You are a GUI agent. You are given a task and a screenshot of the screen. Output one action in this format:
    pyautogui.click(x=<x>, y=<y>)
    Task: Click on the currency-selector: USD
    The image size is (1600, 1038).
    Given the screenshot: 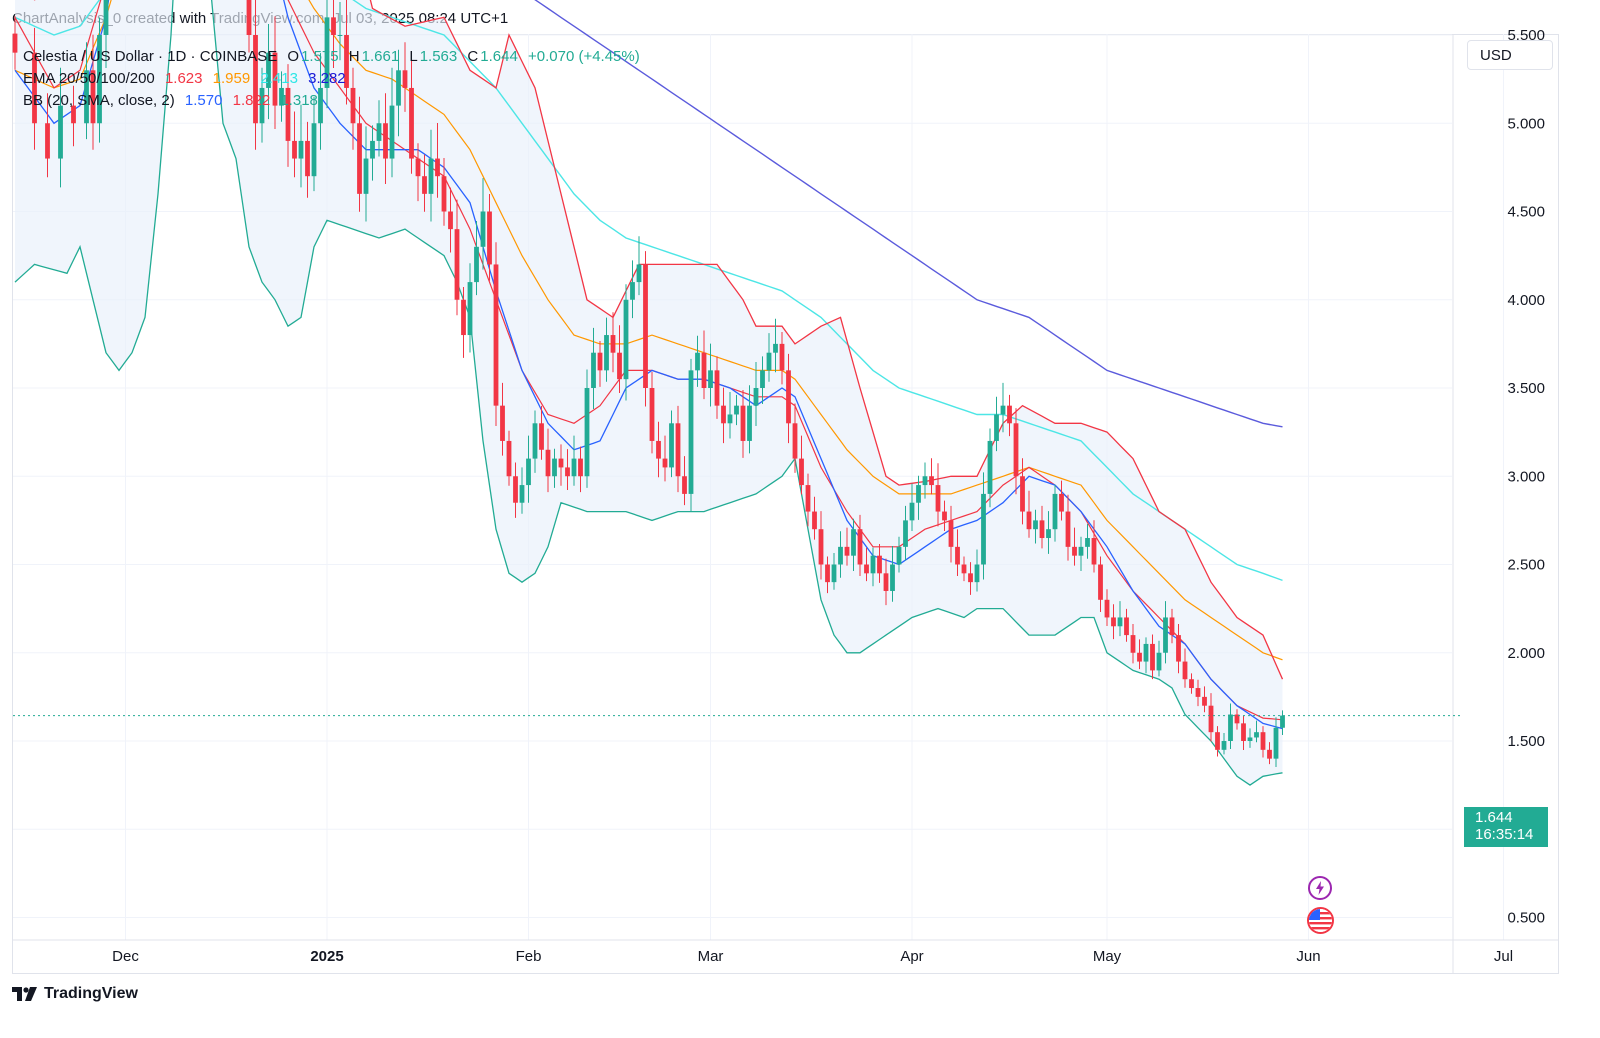 What is the action you would take?
    pyautogui.click(x=1510, y=55)
    